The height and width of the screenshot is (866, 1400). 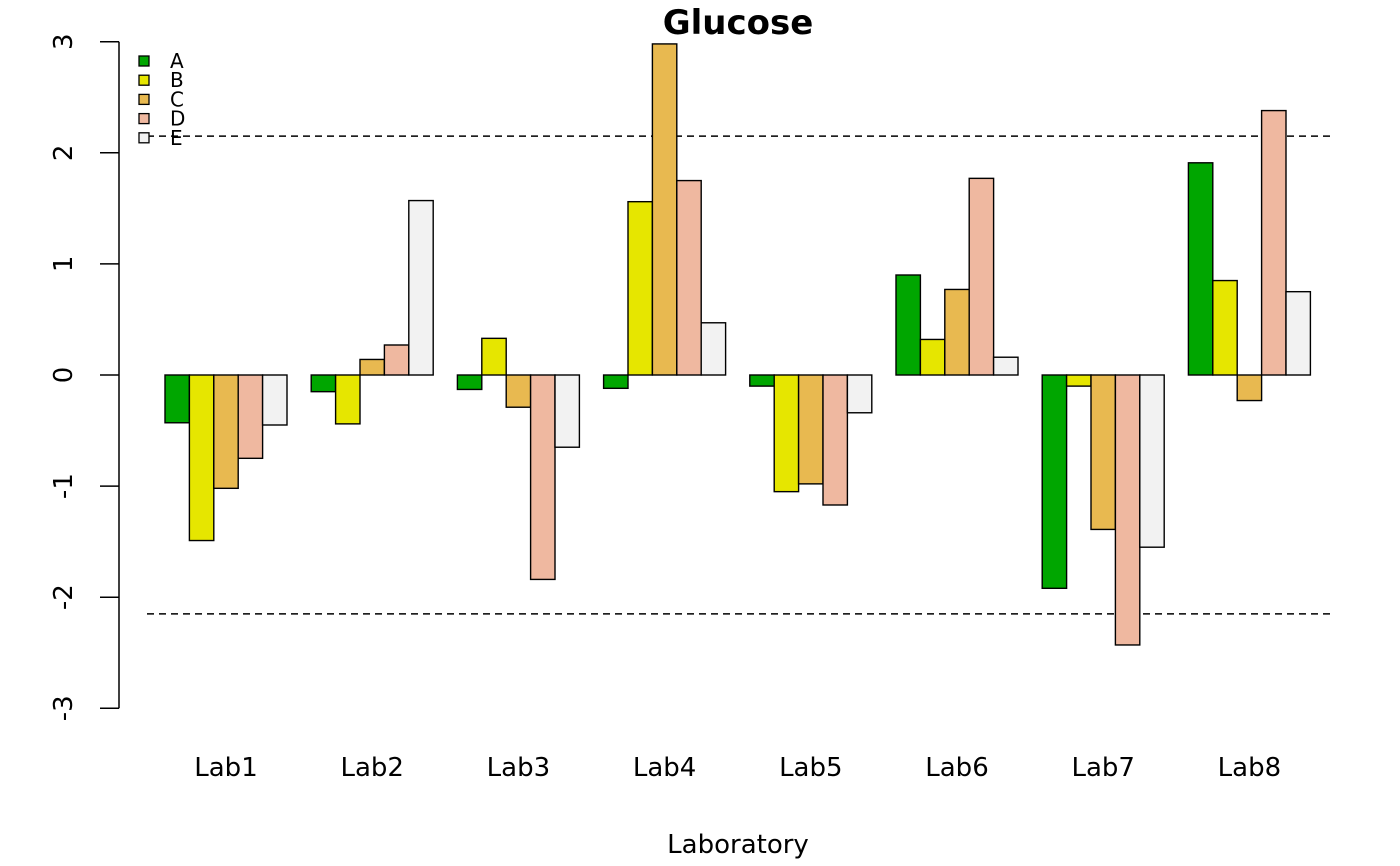 I want to click on bar-lab7-a, so click(x=1054, y=482).